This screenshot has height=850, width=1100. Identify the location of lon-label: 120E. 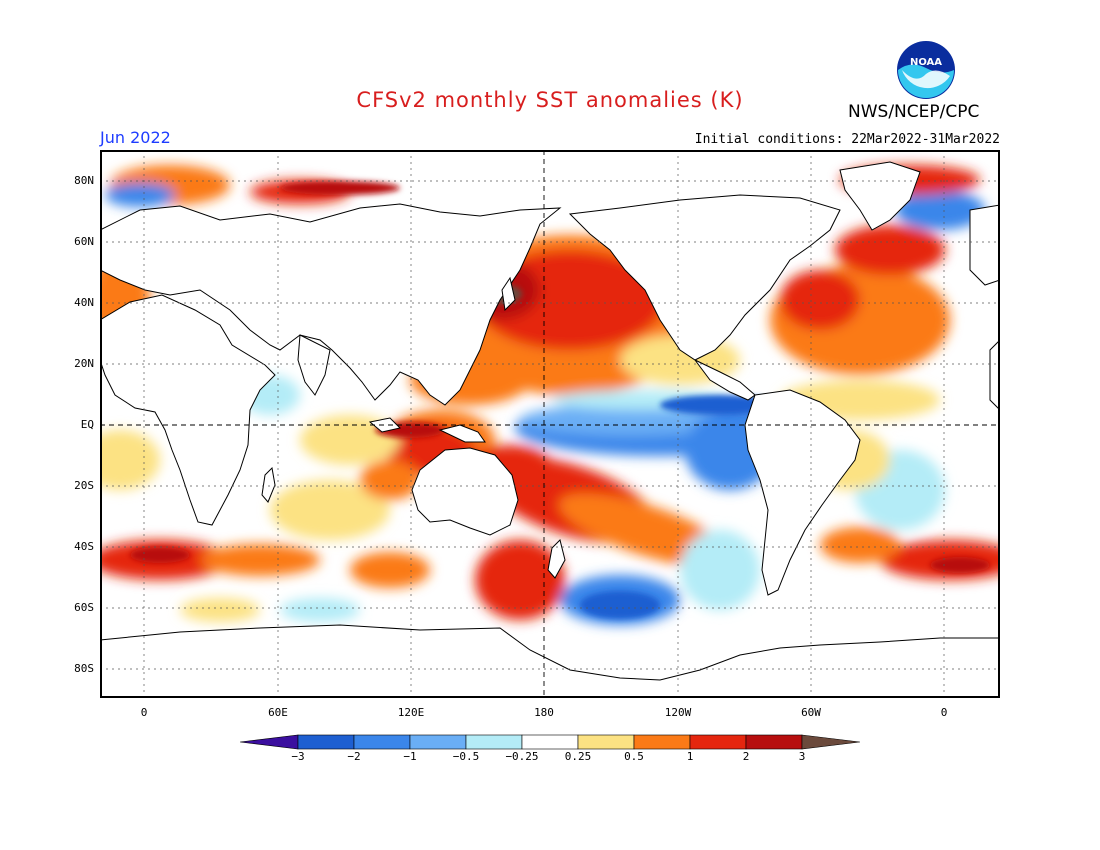
(411, 712).